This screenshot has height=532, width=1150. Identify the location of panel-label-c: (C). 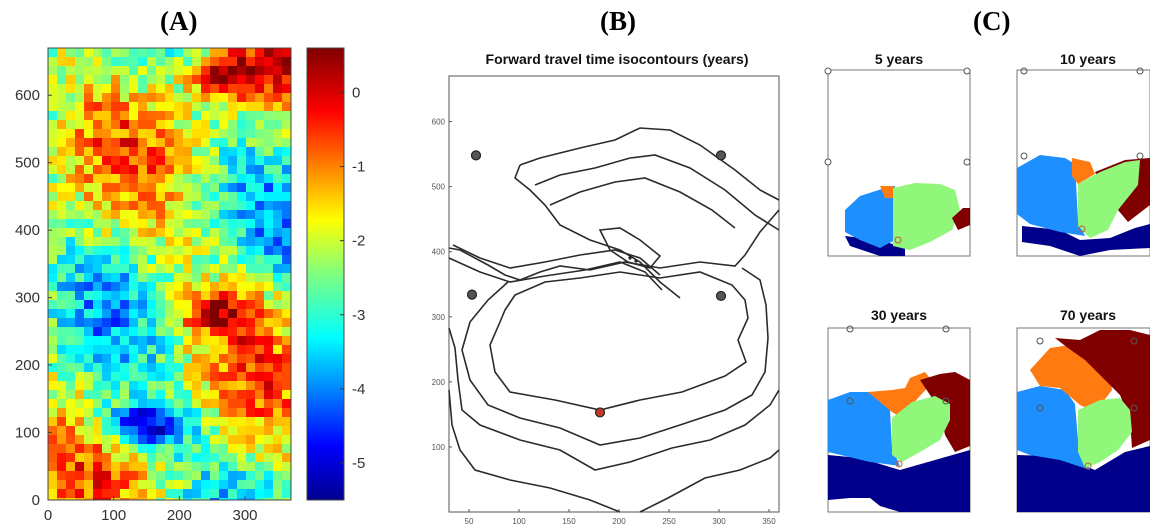
(992, 21).